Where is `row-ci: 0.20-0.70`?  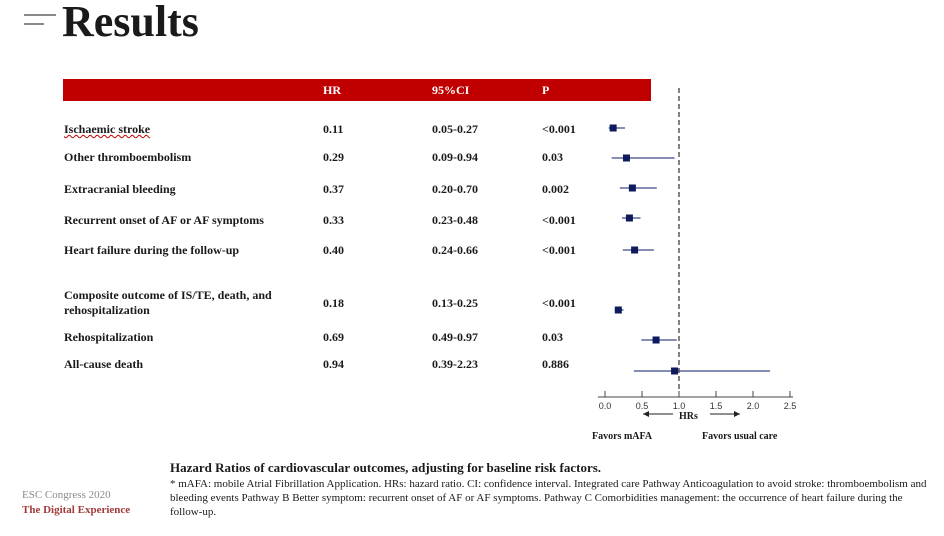
row-ci: 0.20-0.70 is located at coordinates (455, 189).